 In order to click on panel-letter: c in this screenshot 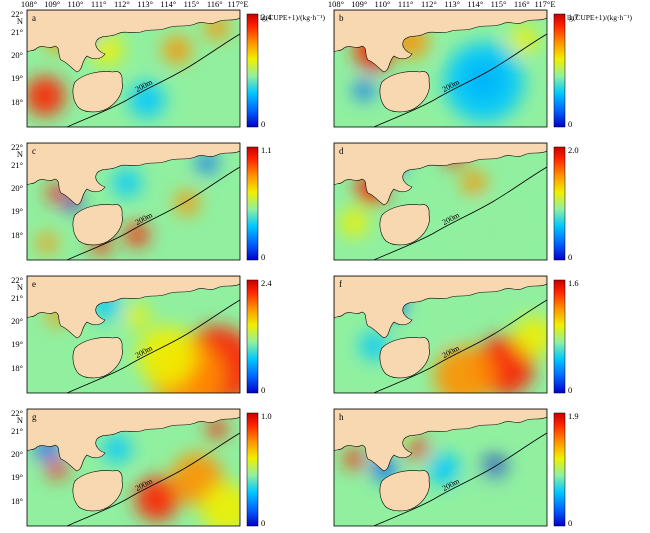, I will do `click(34, 151)`.